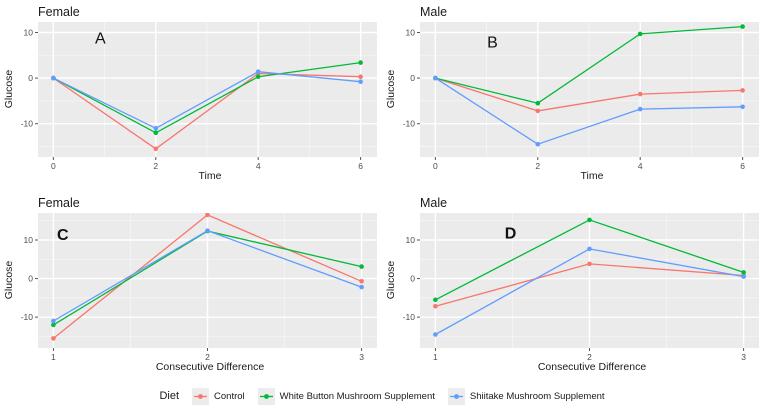  Describe the element at coordinates (169, 396) in the screenshot. I see `legend-title: Diet` at that location.